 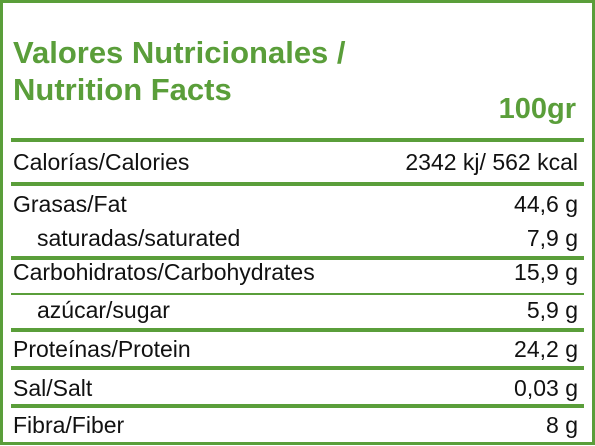 What do you see at coordinates (546, 388) in the screenshot?
I see `value: 0,03 g` at bounding box center [546, 388].